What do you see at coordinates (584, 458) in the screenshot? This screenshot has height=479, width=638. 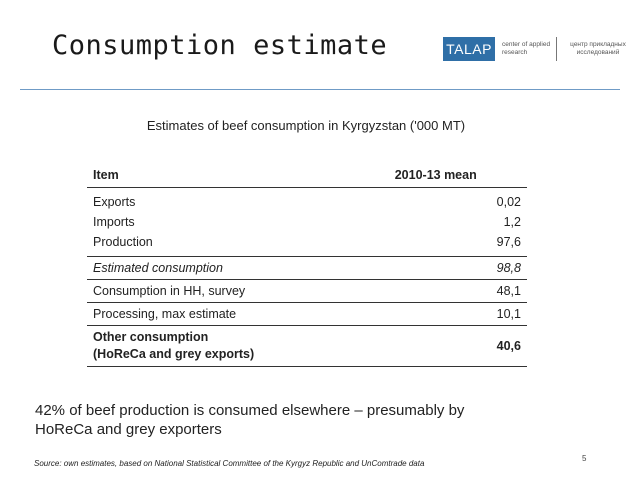 I see `page-number: 5` at bounding box center [584, 458].